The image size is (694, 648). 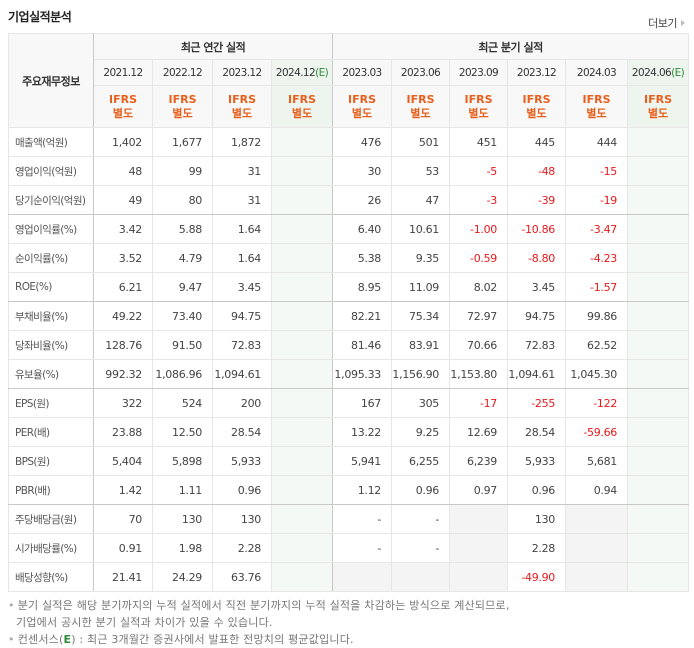 What do you see at coordinates (182, 142) in the screenshot?
I see `table-cell: 1,677` at bounding box center [182, 142].